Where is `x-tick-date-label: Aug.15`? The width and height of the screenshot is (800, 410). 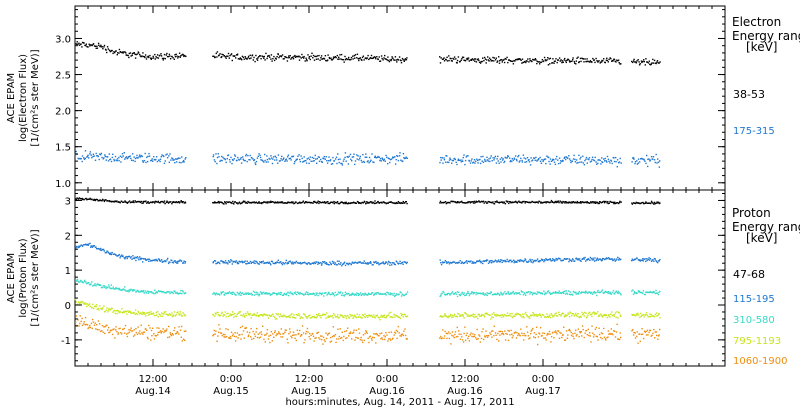 x-tick-date-label: Aug.15 is located at coordinates (230, 391).